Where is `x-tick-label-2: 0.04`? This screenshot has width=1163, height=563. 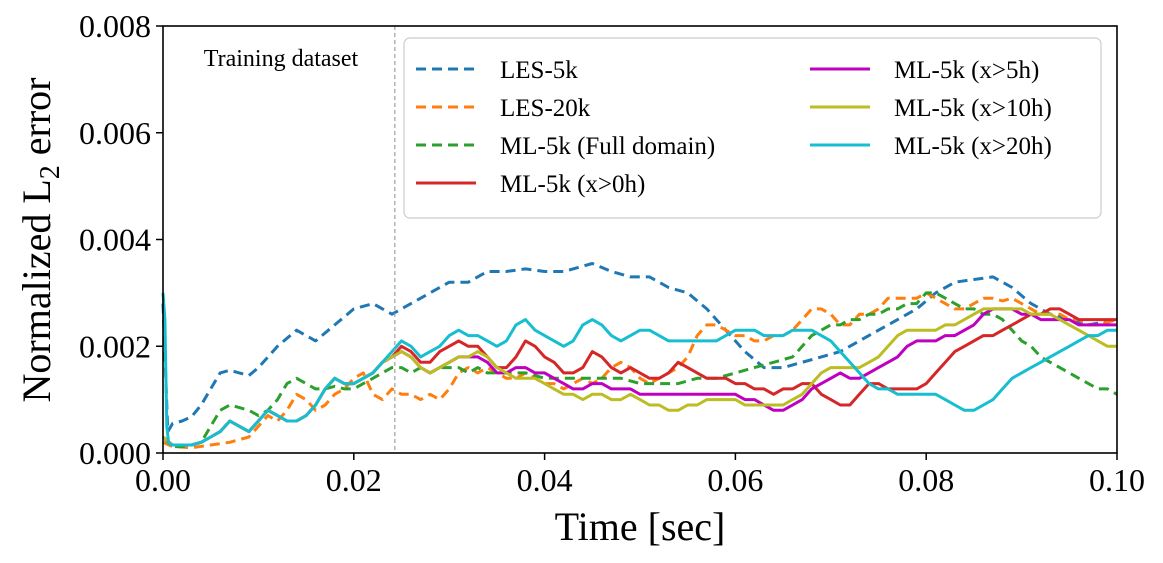 x-tick-label-2: 0.04 is located at coordinates (545, 480).